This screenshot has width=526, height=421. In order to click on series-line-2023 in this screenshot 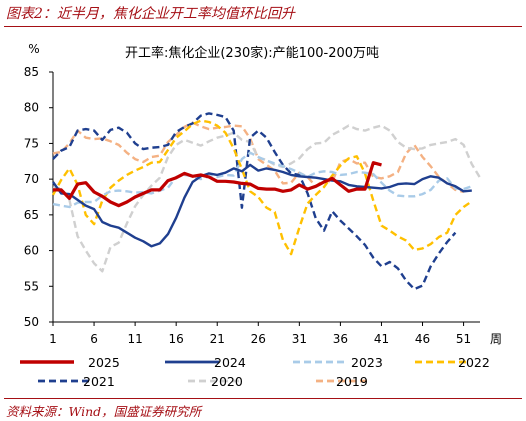, I will do `click(262, 180)`.